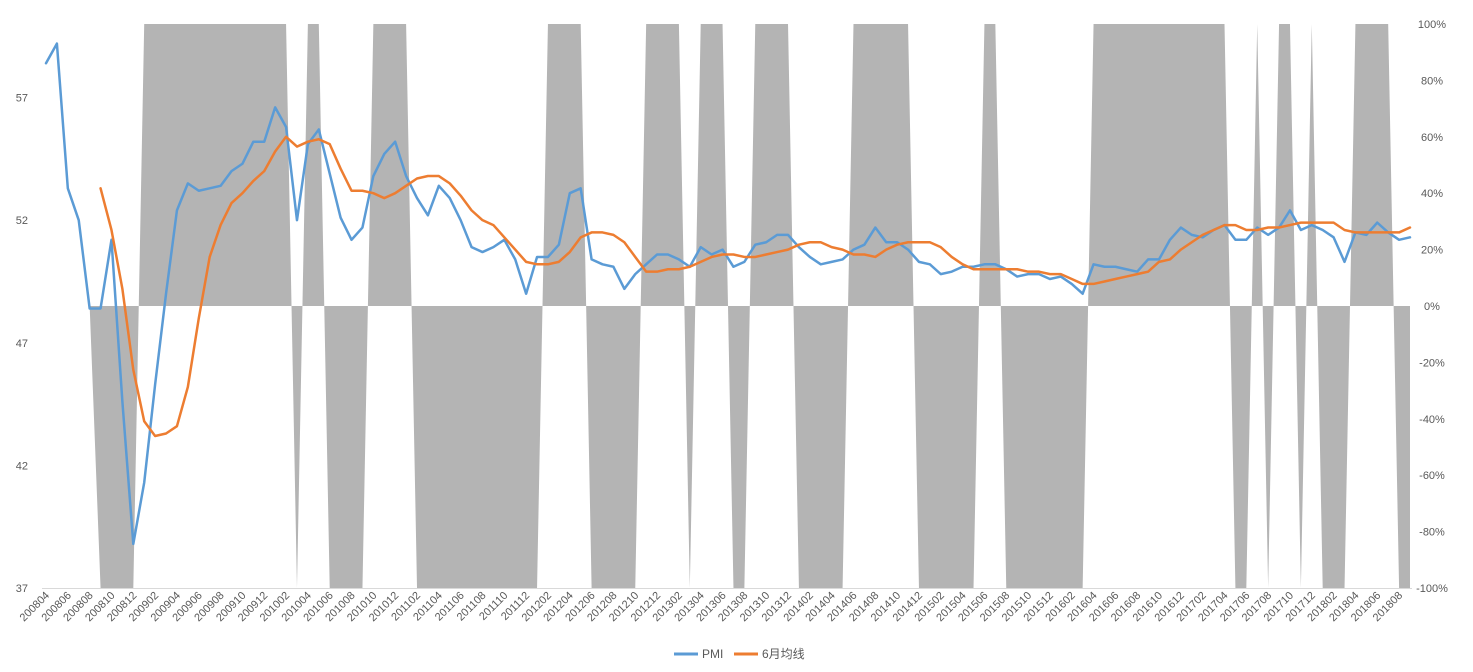 This screenshot has width=1473, height=672. Describe the element at coordinates (1432, 533) in the screenshot. I see `y-right-tick-label: -80%` at that location.